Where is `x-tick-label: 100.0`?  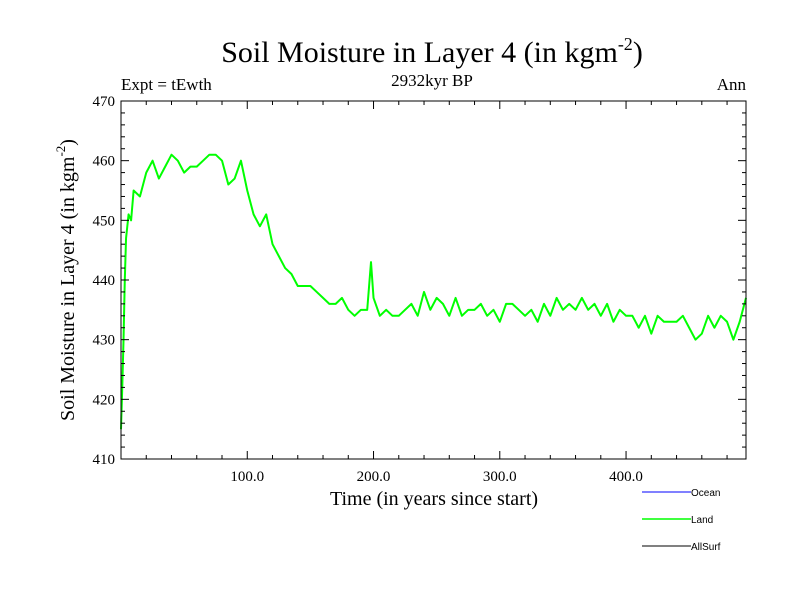 x-tick-label: 100.0 is located at coordinates (247, 477).